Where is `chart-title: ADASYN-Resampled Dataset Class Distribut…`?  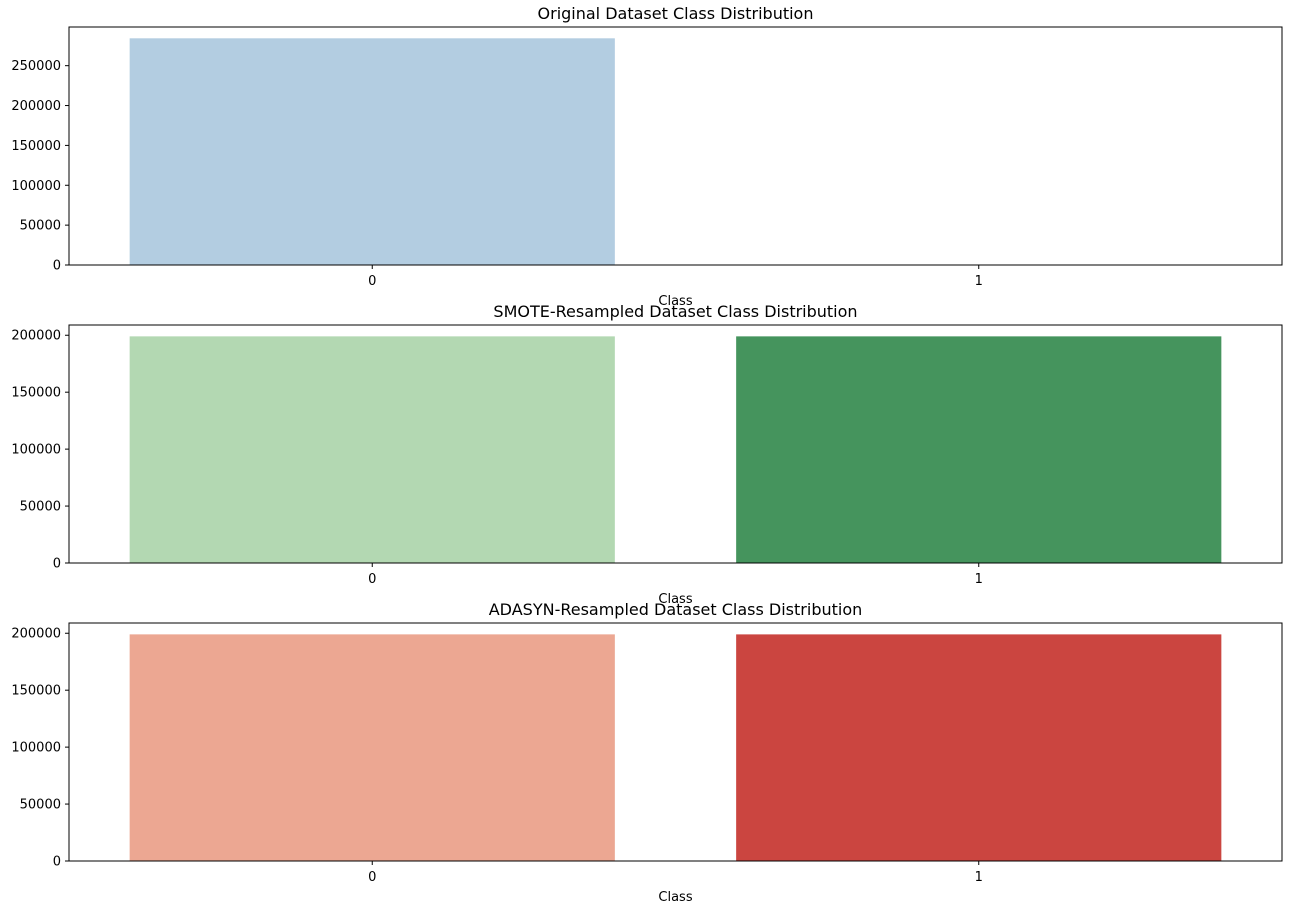
chart-title: ADASYN-Resampled Dataset Class Distribut… is located at coordinates (676, 609).